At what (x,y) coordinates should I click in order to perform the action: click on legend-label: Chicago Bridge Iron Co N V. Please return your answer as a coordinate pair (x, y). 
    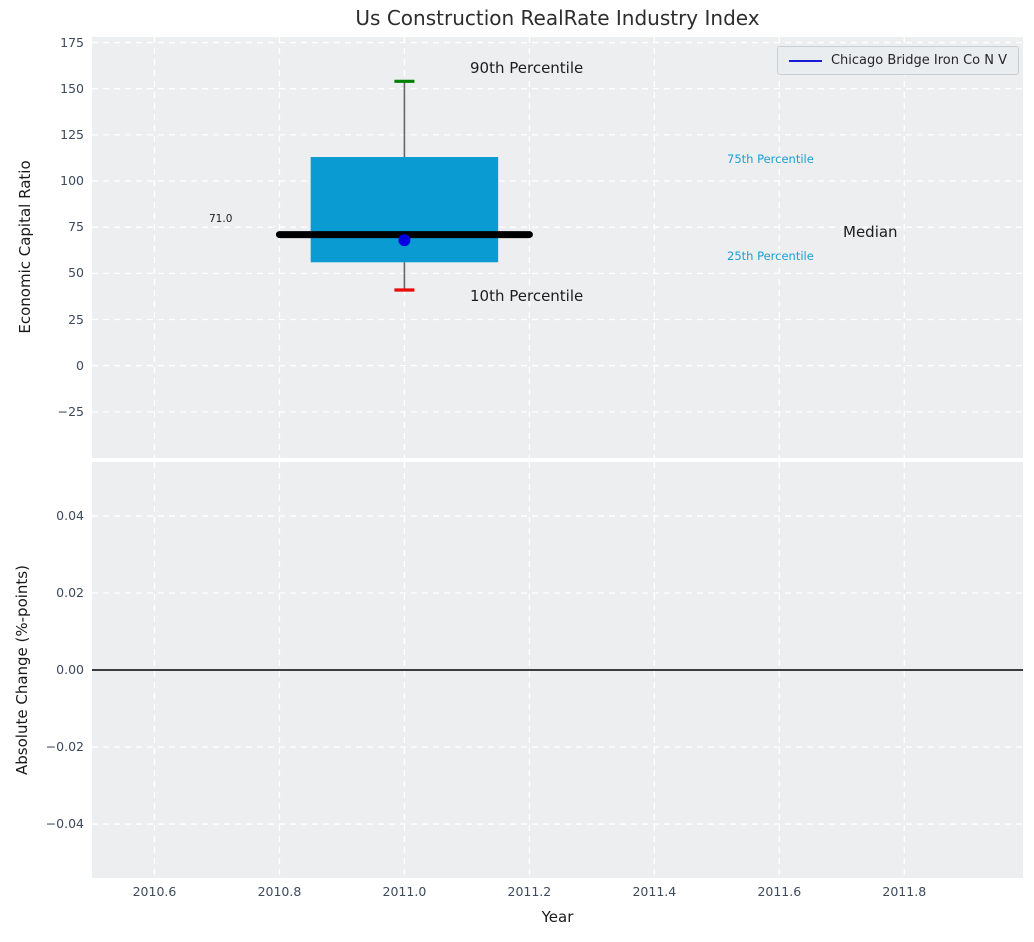
    Looking at the image, I should click on (918, 60).